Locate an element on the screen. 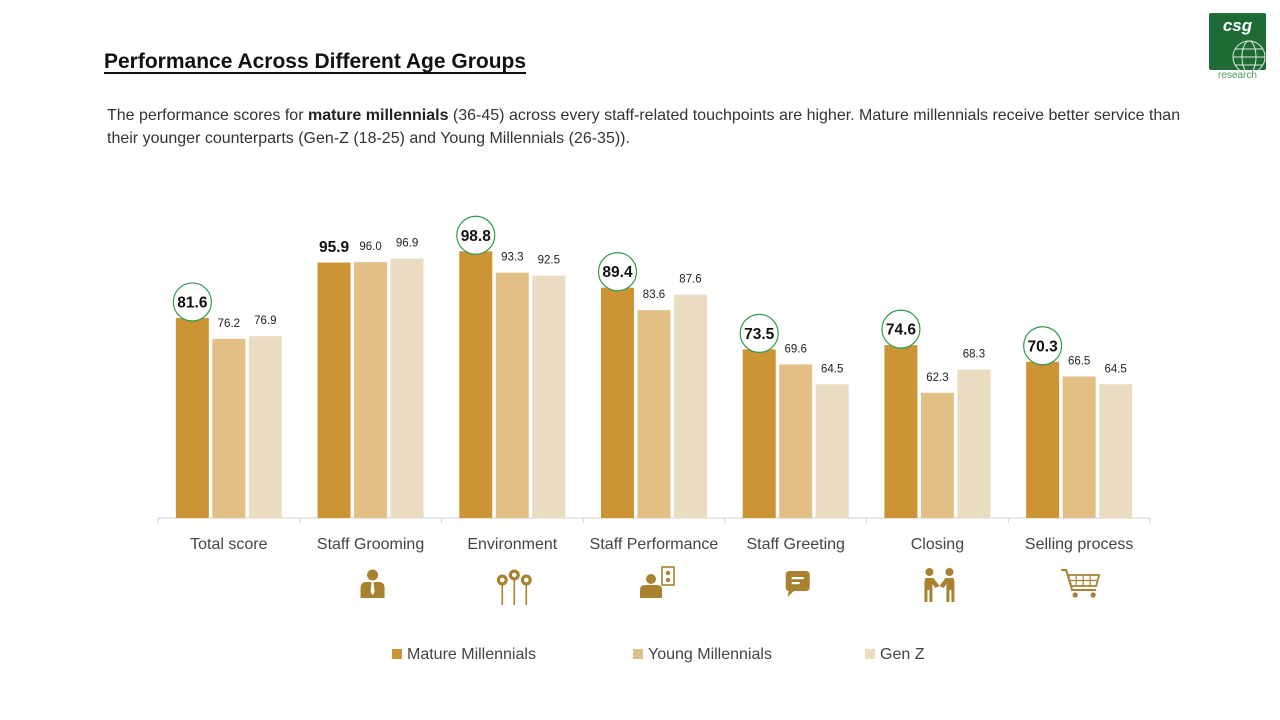 The width and height of the screenshot is (1280, 720). flowers-icon is located at coordinates (514, 587).